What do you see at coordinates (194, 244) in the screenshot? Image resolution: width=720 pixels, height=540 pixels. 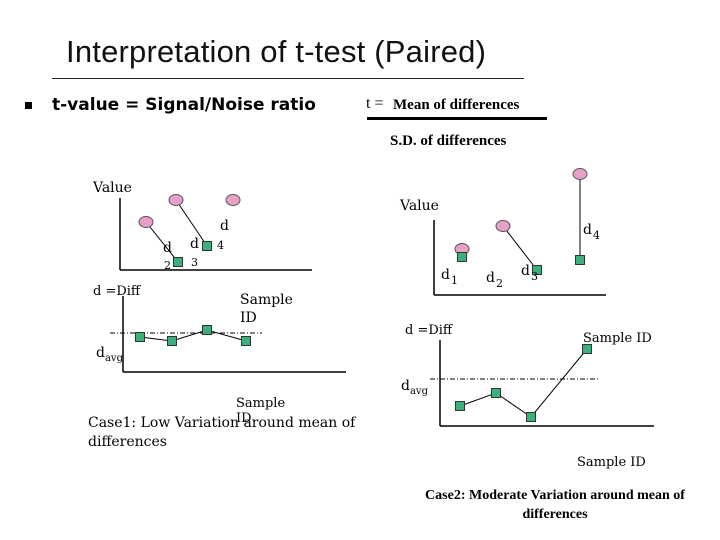 I see `case1-d-label-b: d` at bounding box center [194, 244].